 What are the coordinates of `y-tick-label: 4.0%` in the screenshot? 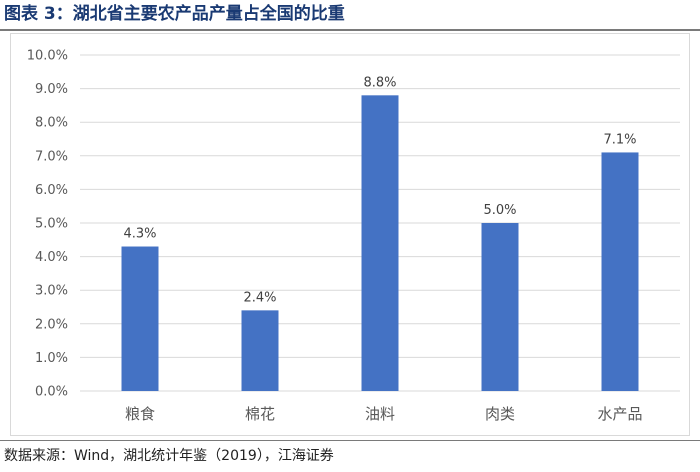 It's located at (51, 257).